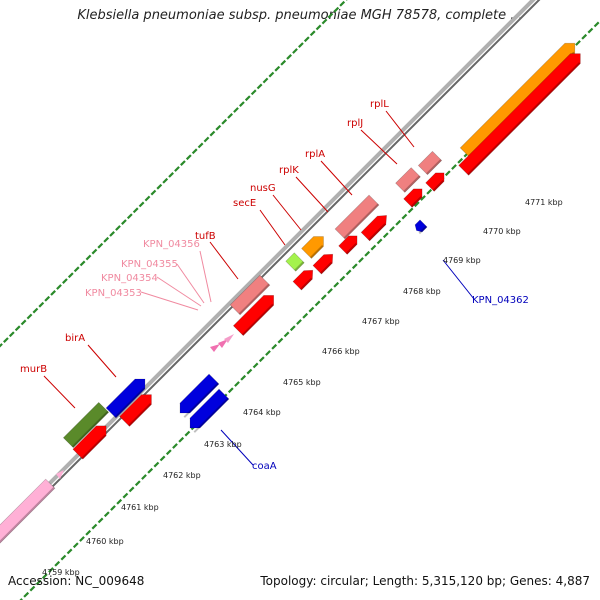  What do you see at coordinates (254, 299) in the screenshot?
I see `gene-tufB-shade` at bounding box center [254, 299].